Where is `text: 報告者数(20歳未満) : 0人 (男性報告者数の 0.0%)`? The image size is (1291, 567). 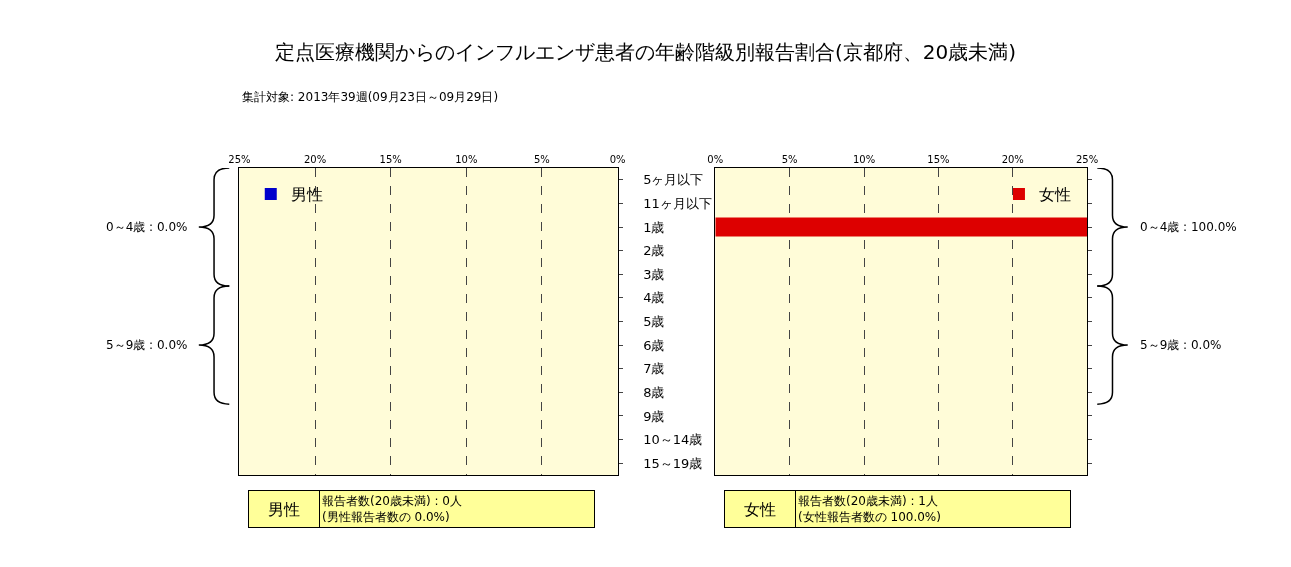 text: 報告者数(20歳未満) : 0人 (男性報告者数の 0.0%) is located at coordinates (392, 509).